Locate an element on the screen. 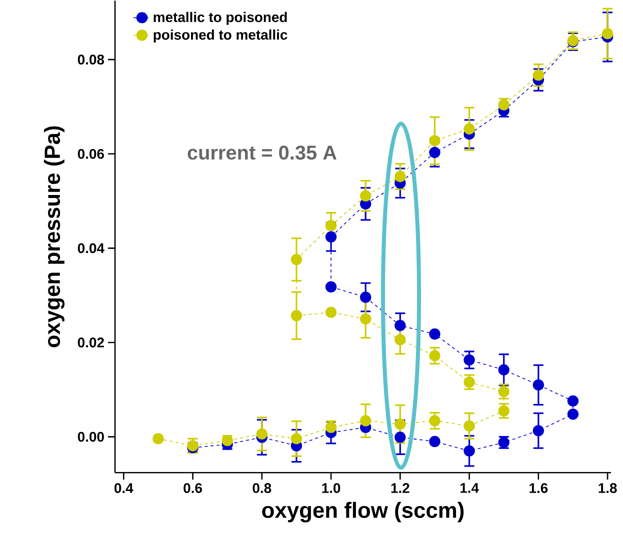 The height and width of the screenshot is (553, 623). y-axis-title: oxygen pressure (Pa) is located at coordinates (54, 237).